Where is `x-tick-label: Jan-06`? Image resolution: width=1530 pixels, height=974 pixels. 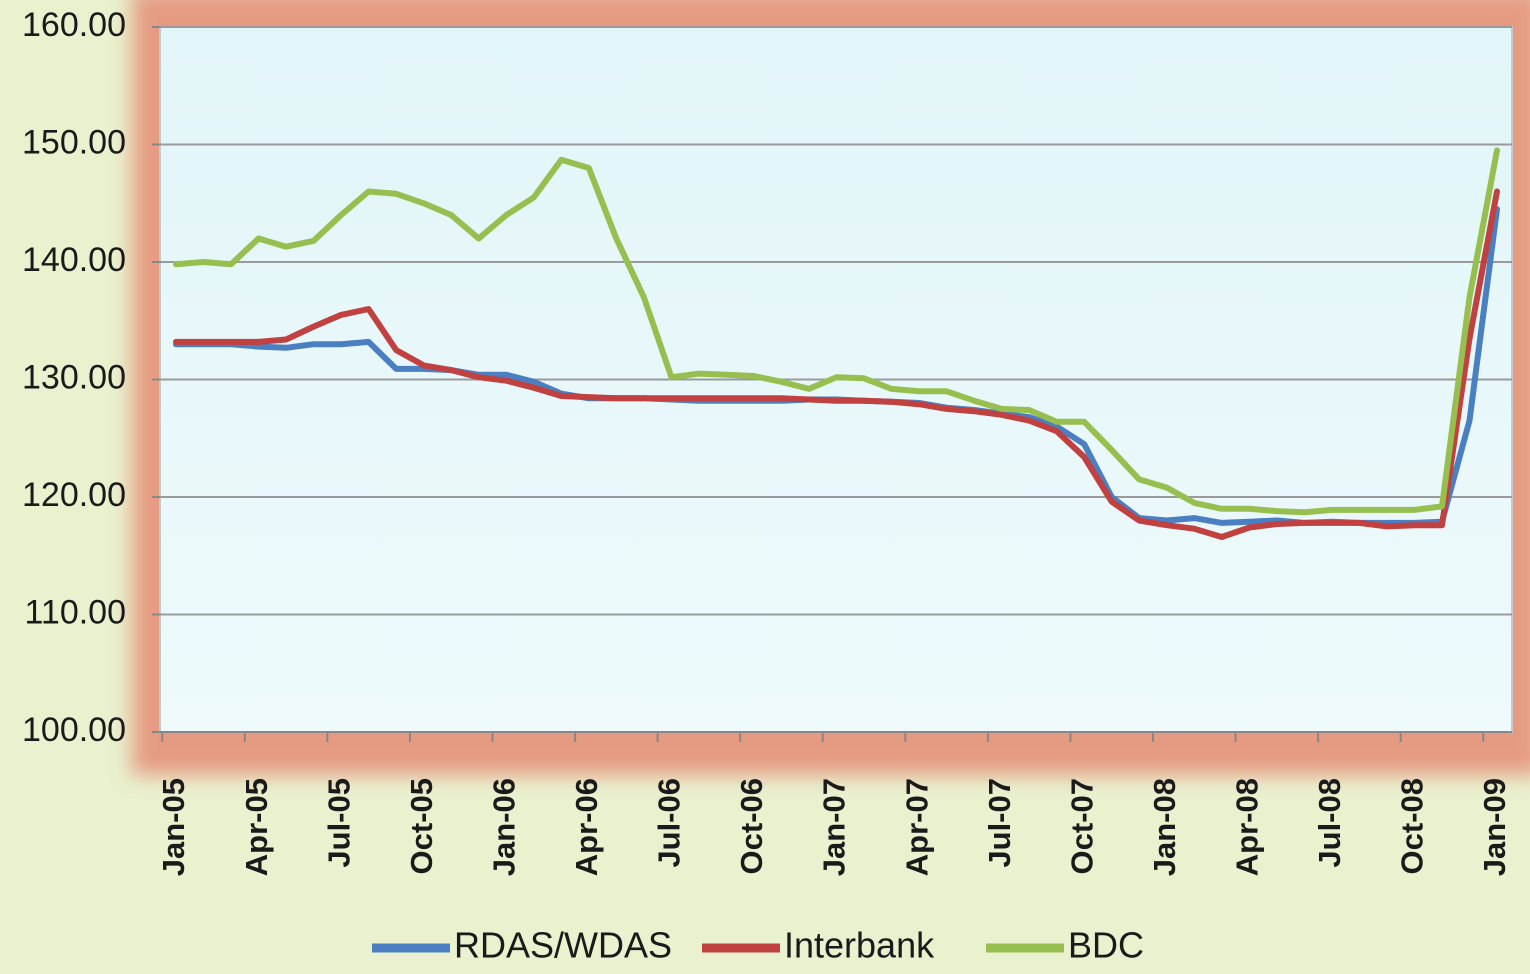
x-tick-label: Jan-06 is located at coordinates (503, 827).